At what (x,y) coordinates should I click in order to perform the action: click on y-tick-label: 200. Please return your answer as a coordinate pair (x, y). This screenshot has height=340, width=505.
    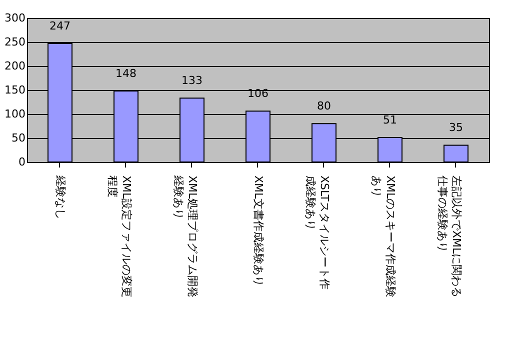
    Looking at the image, I should click on (15, 66).